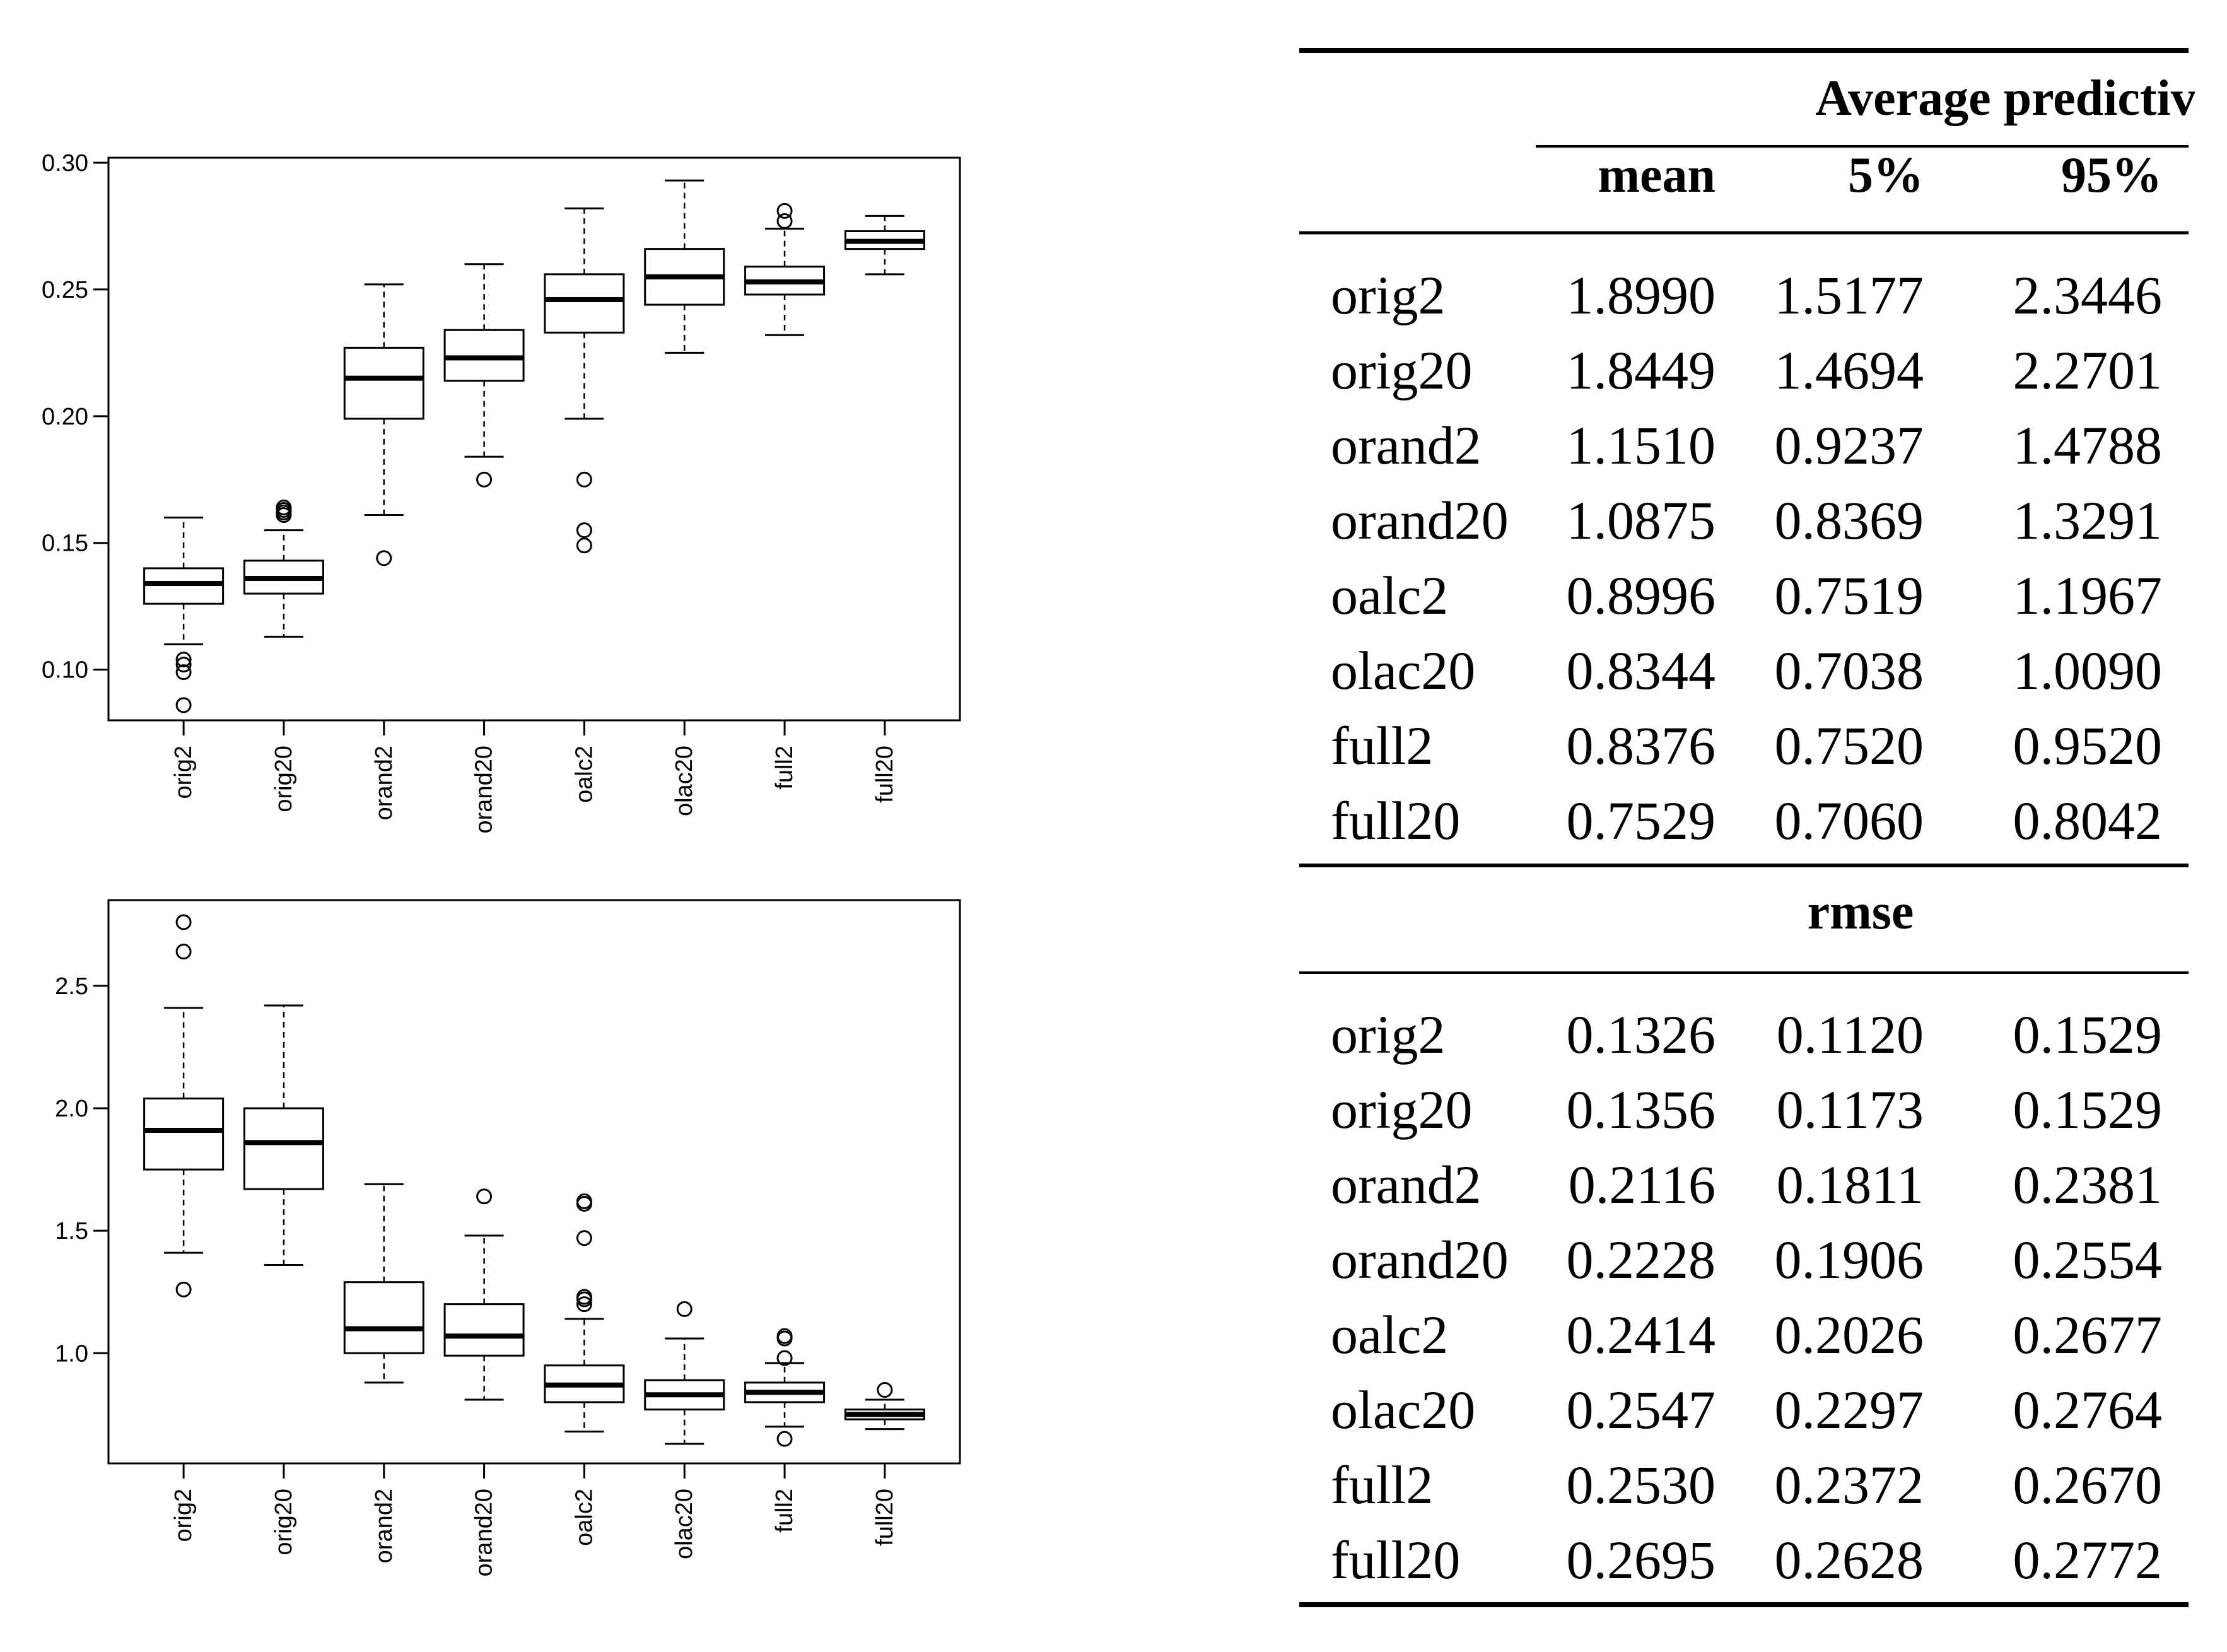 The width and height of the screenshot is (2227, 1652). What do you see at coordinates (1849, 745) in the screenshot?
I see `table-cell: 0.7520` at bounding box center [1849, 745].